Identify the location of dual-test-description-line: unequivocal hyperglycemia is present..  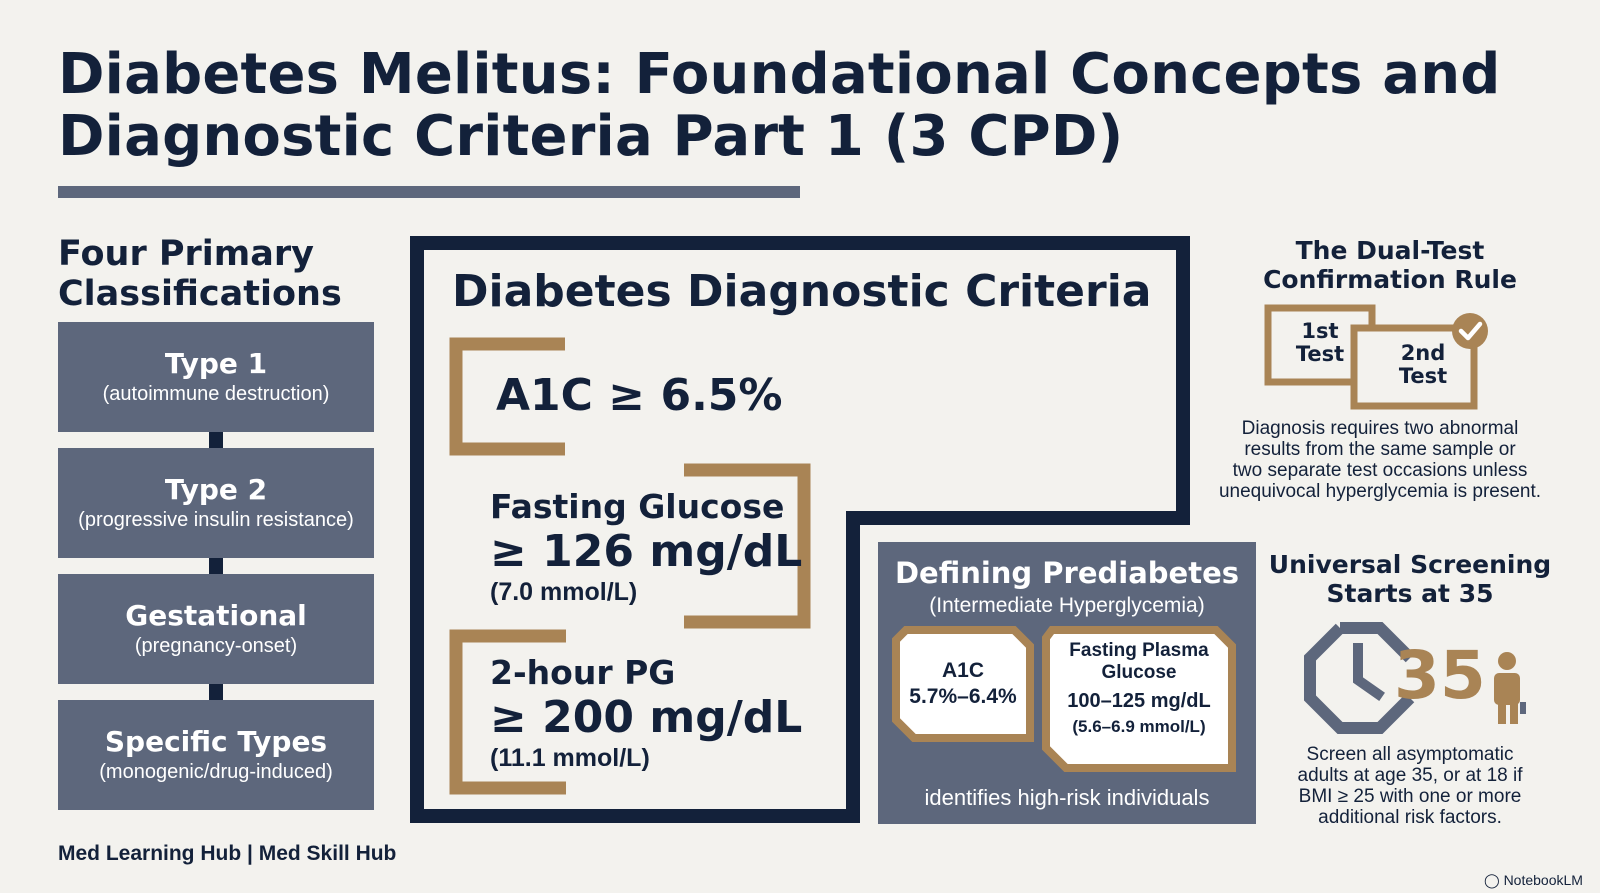
(1380, 491).